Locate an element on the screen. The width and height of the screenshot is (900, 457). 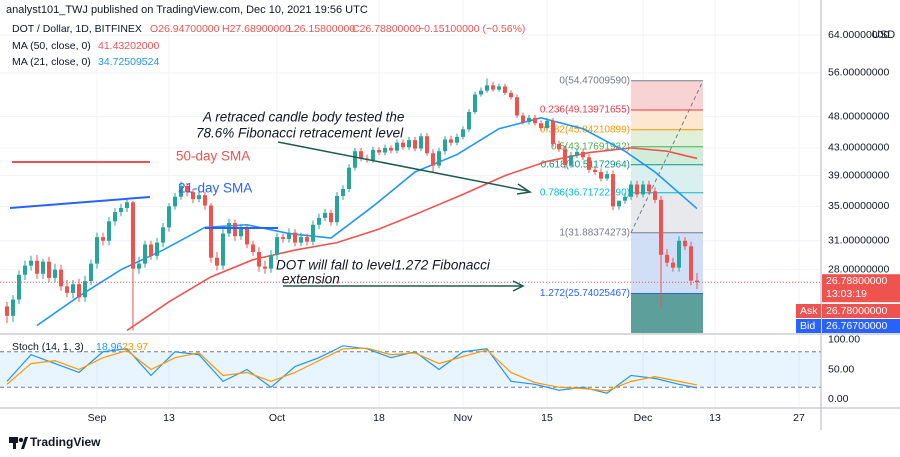
y-tick-label: 48.00000000 is located at coordinates (858, 116).